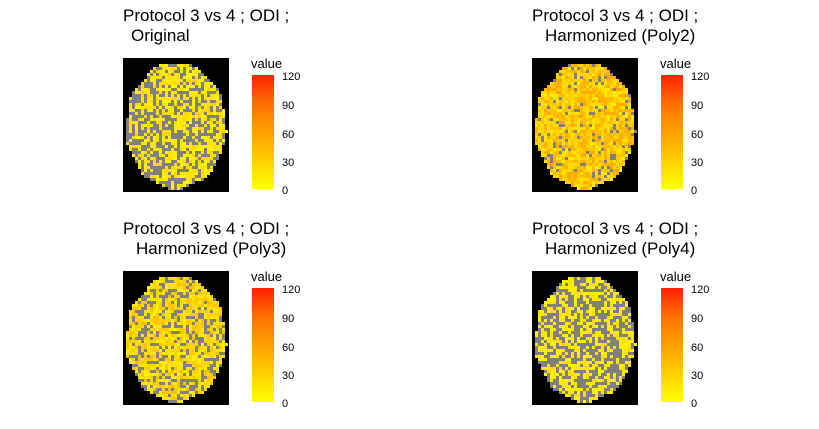 This screenshot has height=429, width=819. Describe the element at coordinates (267, 63) in the screenshot. I see `legend-title: value` at that location.